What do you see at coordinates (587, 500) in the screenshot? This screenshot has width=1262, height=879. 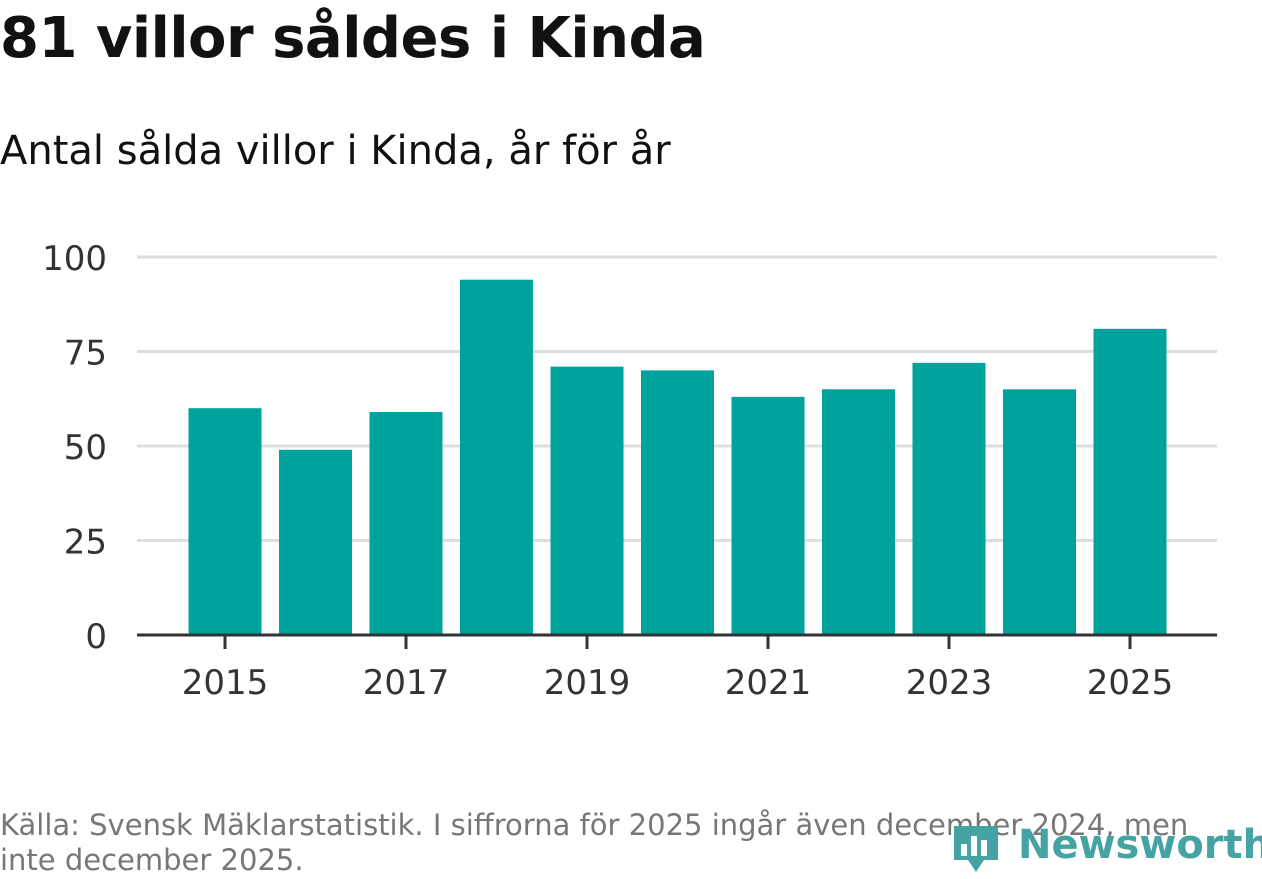 I see `bar-2019` at bounding box center [587, 500].